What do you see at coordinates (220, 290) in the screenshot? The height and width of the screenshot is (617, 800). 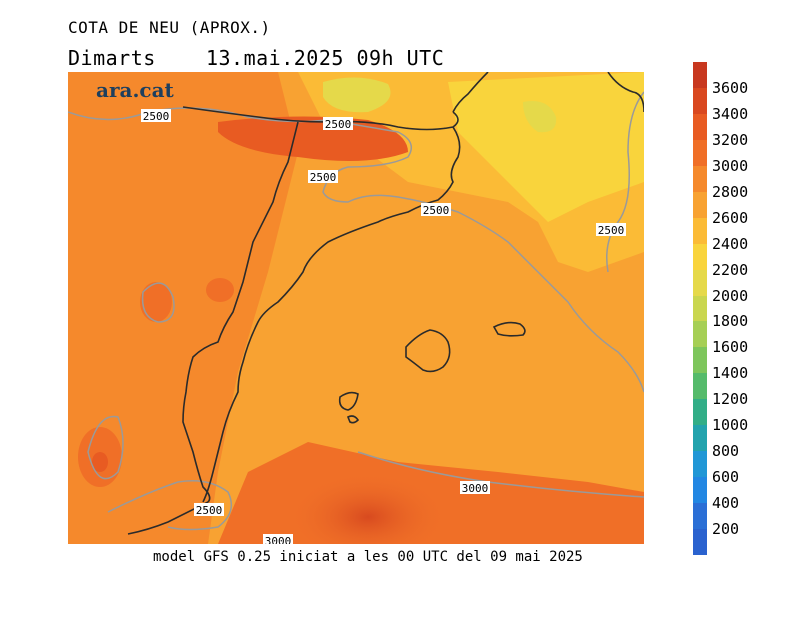 I see `field-west-blob2` at bounding box center [220, 290].